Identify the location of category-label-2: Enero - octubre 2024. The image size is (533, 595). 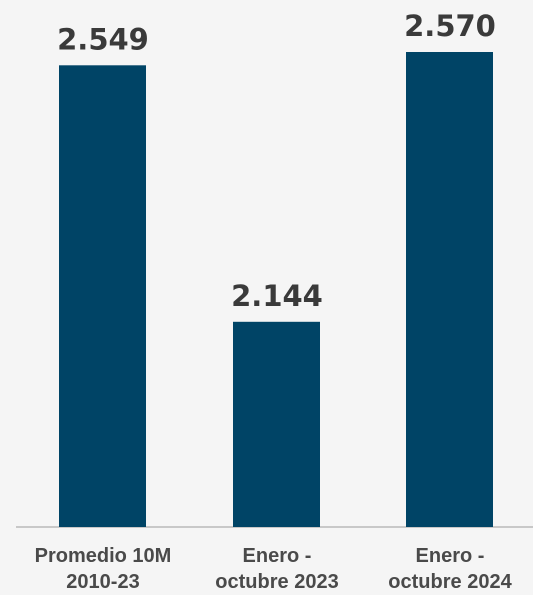
(450, 569).